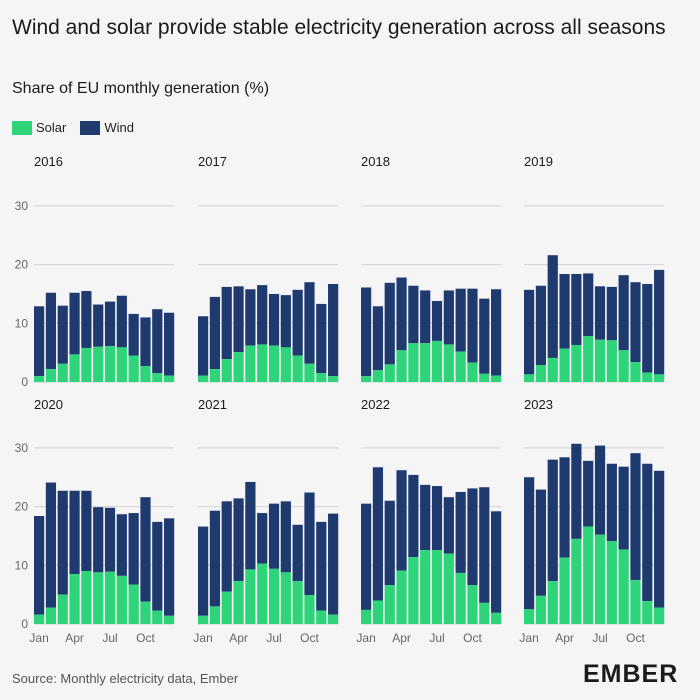 This screenshot has width=700, height=700. I want to click on bar-wind-2018-May, so click(413, 314).